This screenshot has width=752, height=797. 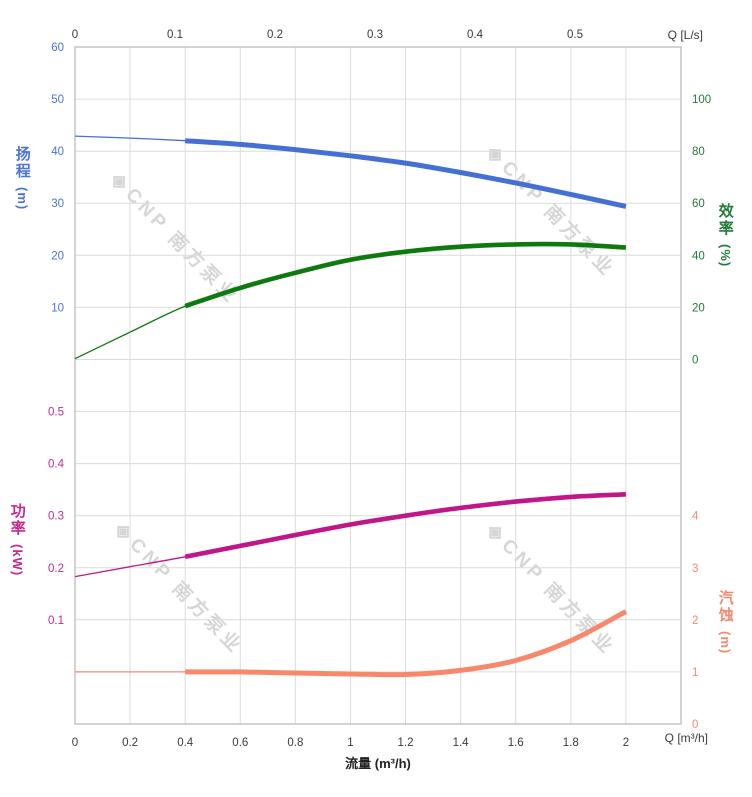 I want to click on npsh-curve, so click(x=406, y=643).